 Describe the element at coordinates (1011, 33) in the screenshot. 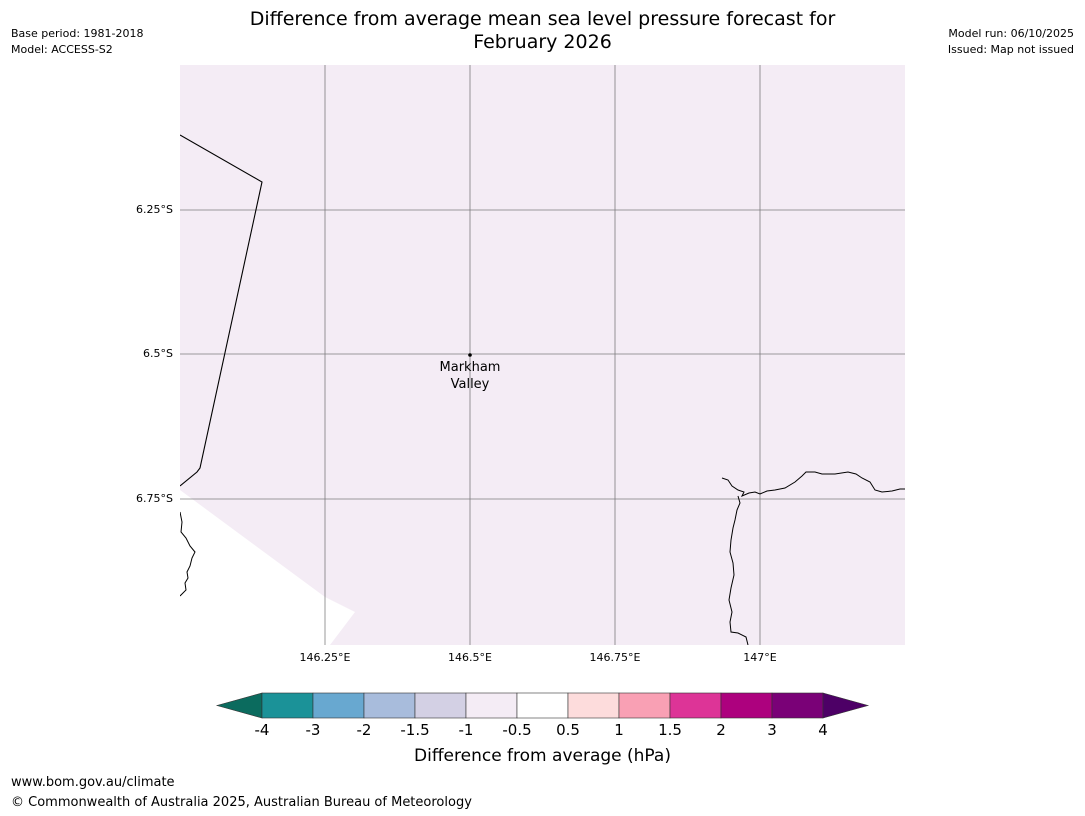

I see `model-run-text: Model run: 06/10/2025` at that location.